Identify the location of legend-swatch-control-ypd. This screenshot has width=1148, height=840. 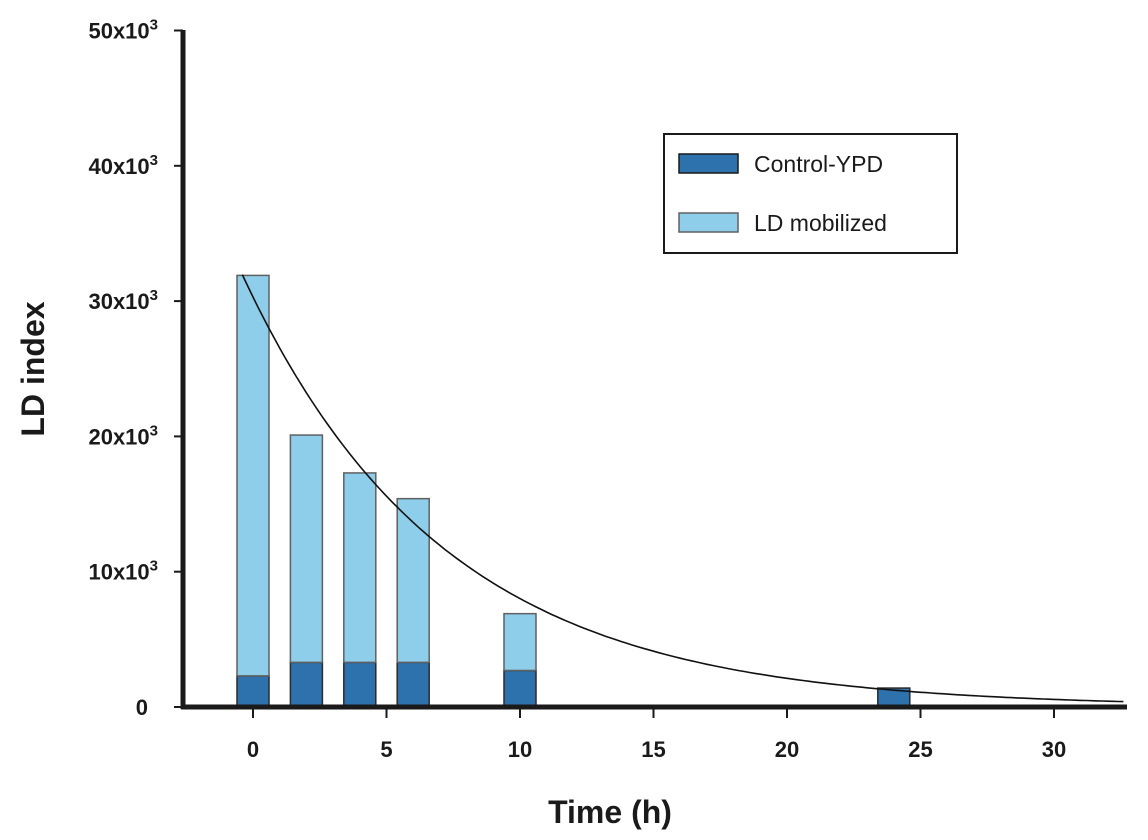
(708, 163).